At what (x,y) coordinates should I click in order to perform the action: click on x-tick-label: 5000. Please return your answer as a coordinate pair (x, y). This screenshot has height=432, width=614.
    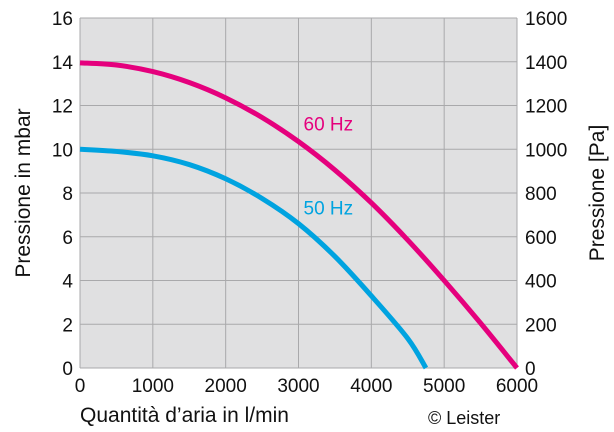
    Looking at the image, I should click on (444, 386).